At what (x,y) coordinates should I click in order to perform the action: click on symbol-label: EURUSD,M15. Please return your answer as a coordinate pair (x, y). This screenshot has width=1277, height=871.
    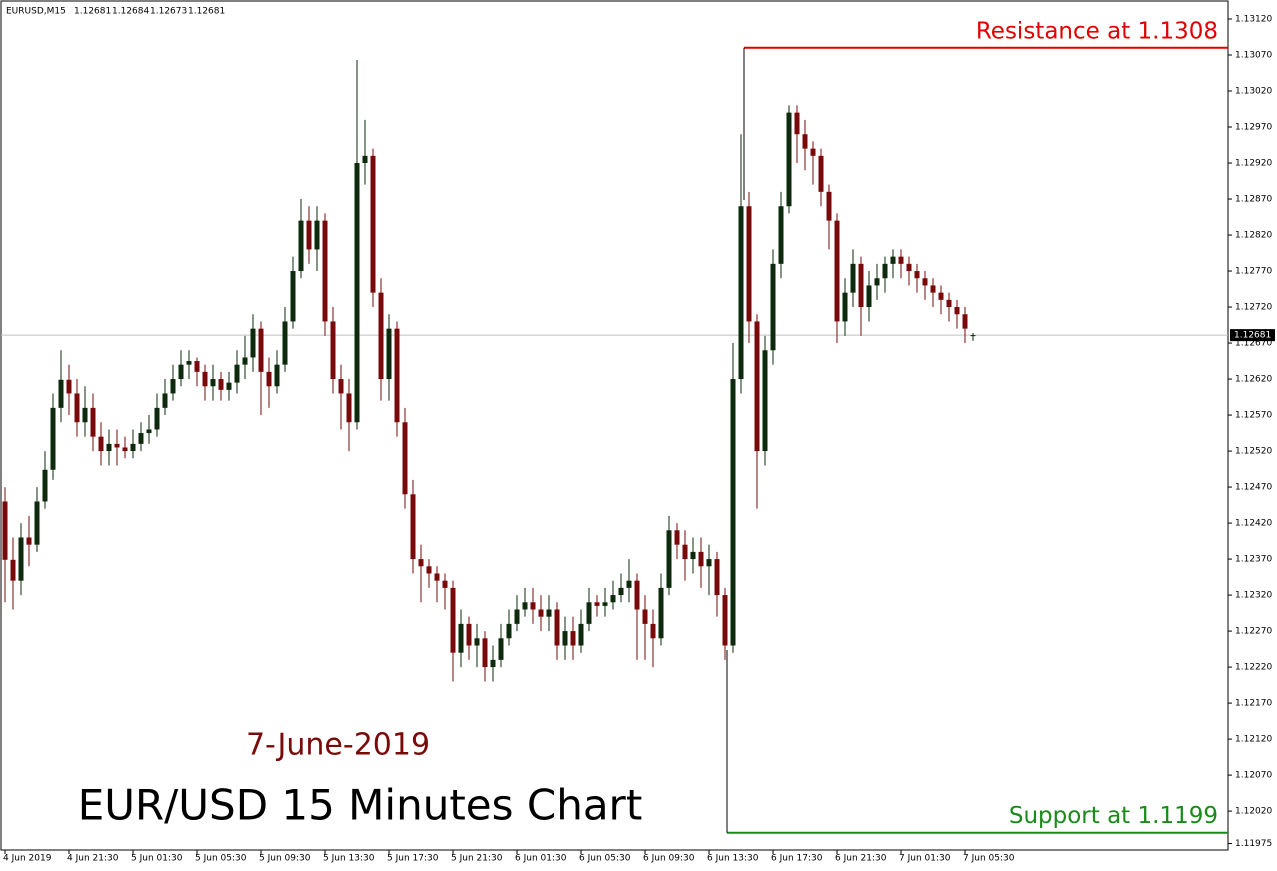
    Looking at the image, I should click on (36, 12).